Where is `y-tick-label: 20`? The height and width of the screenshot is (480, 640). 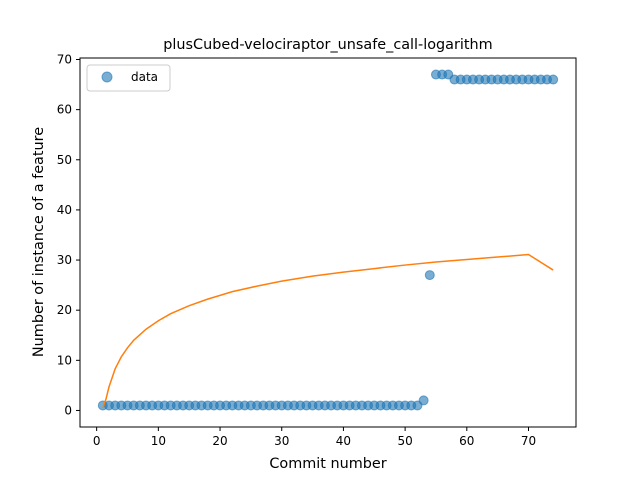 y-tick-label: 20 is located at coordinates (64, 310).